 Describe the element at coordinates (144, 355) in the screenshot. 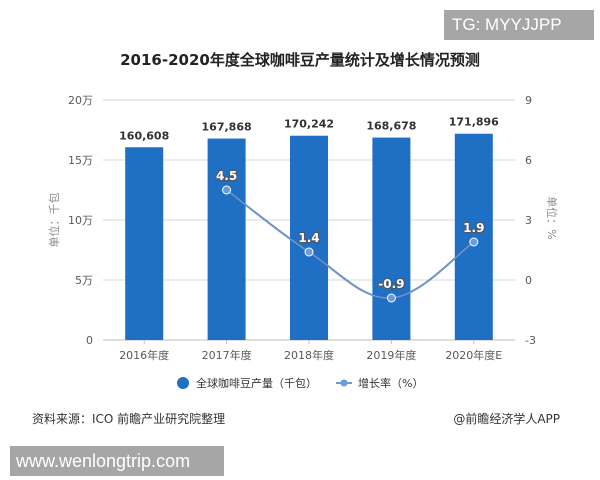

I see `x-tick-label: 2016年度` at that location.